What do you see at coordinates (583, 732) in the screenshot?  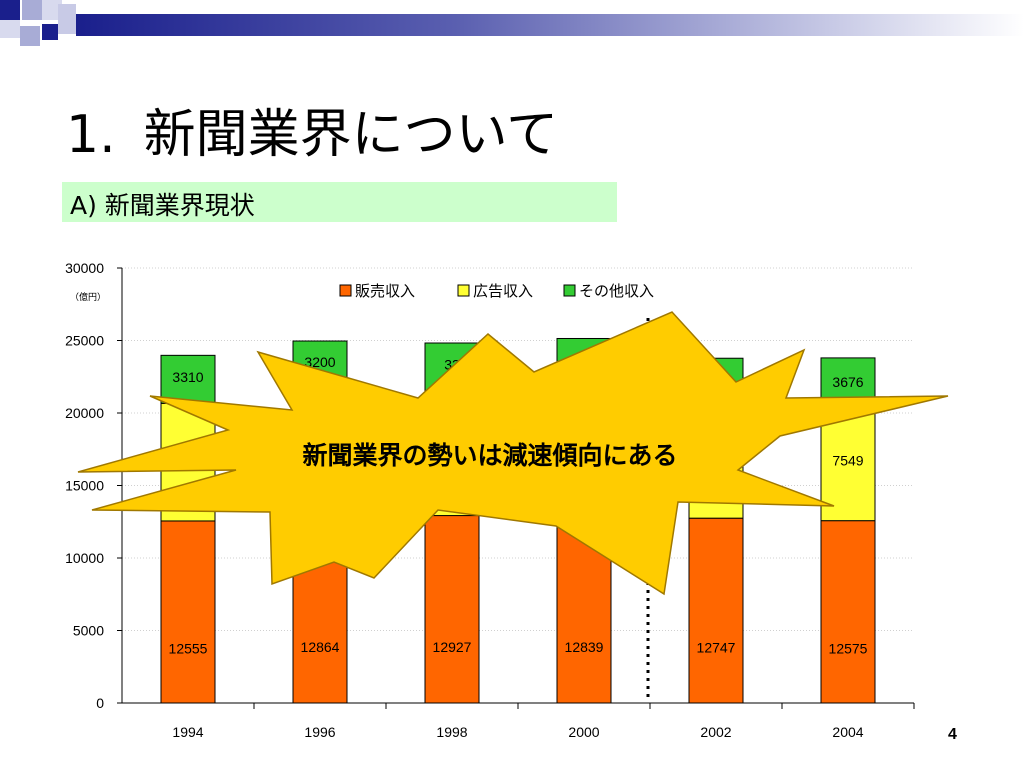 I see `x-tick-label-2000: 2000` at bounding box center [583, 732].